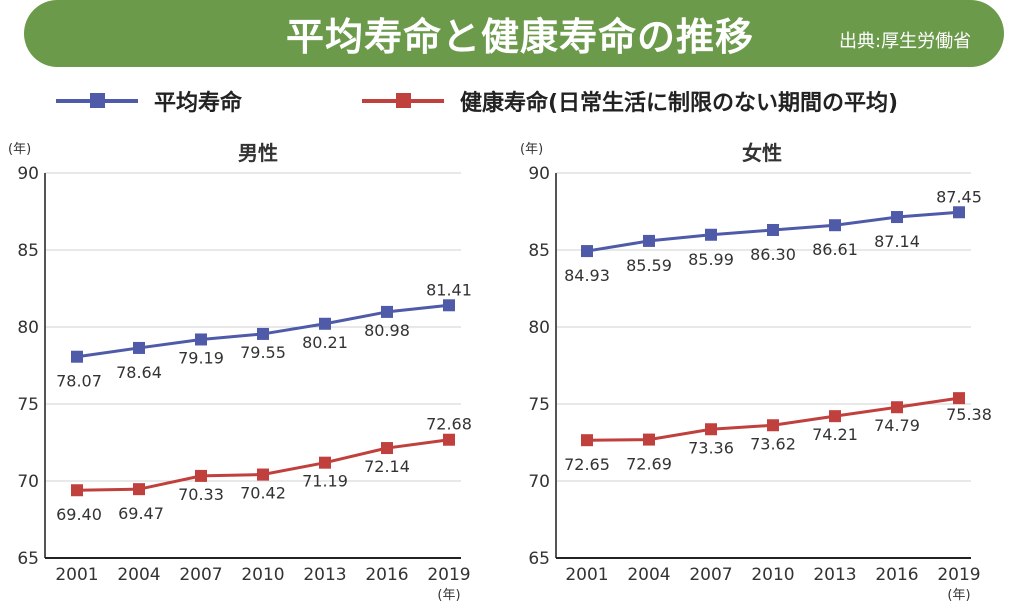 The image size is (1024, 604). I want to click on data-label: 72.69, so click(649, 464).